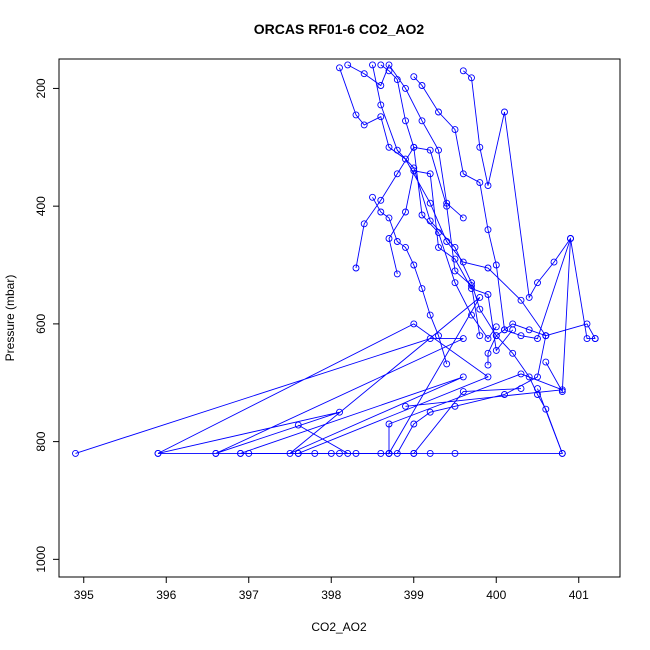 The height and width of the screenshot is (650, 650). What do you see at coordinates (166, 595) in the screenshot?
I see `x-tick-label: 396` at bounding box center [166, 595].